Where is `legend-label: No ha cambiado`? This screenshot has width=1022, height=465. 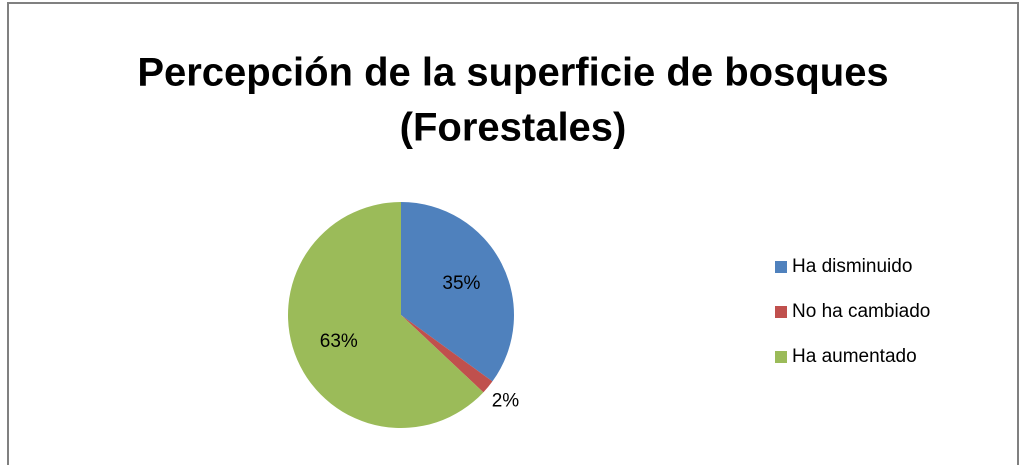
legend-label: No ha cambiado is located at coordinates (861, 311).